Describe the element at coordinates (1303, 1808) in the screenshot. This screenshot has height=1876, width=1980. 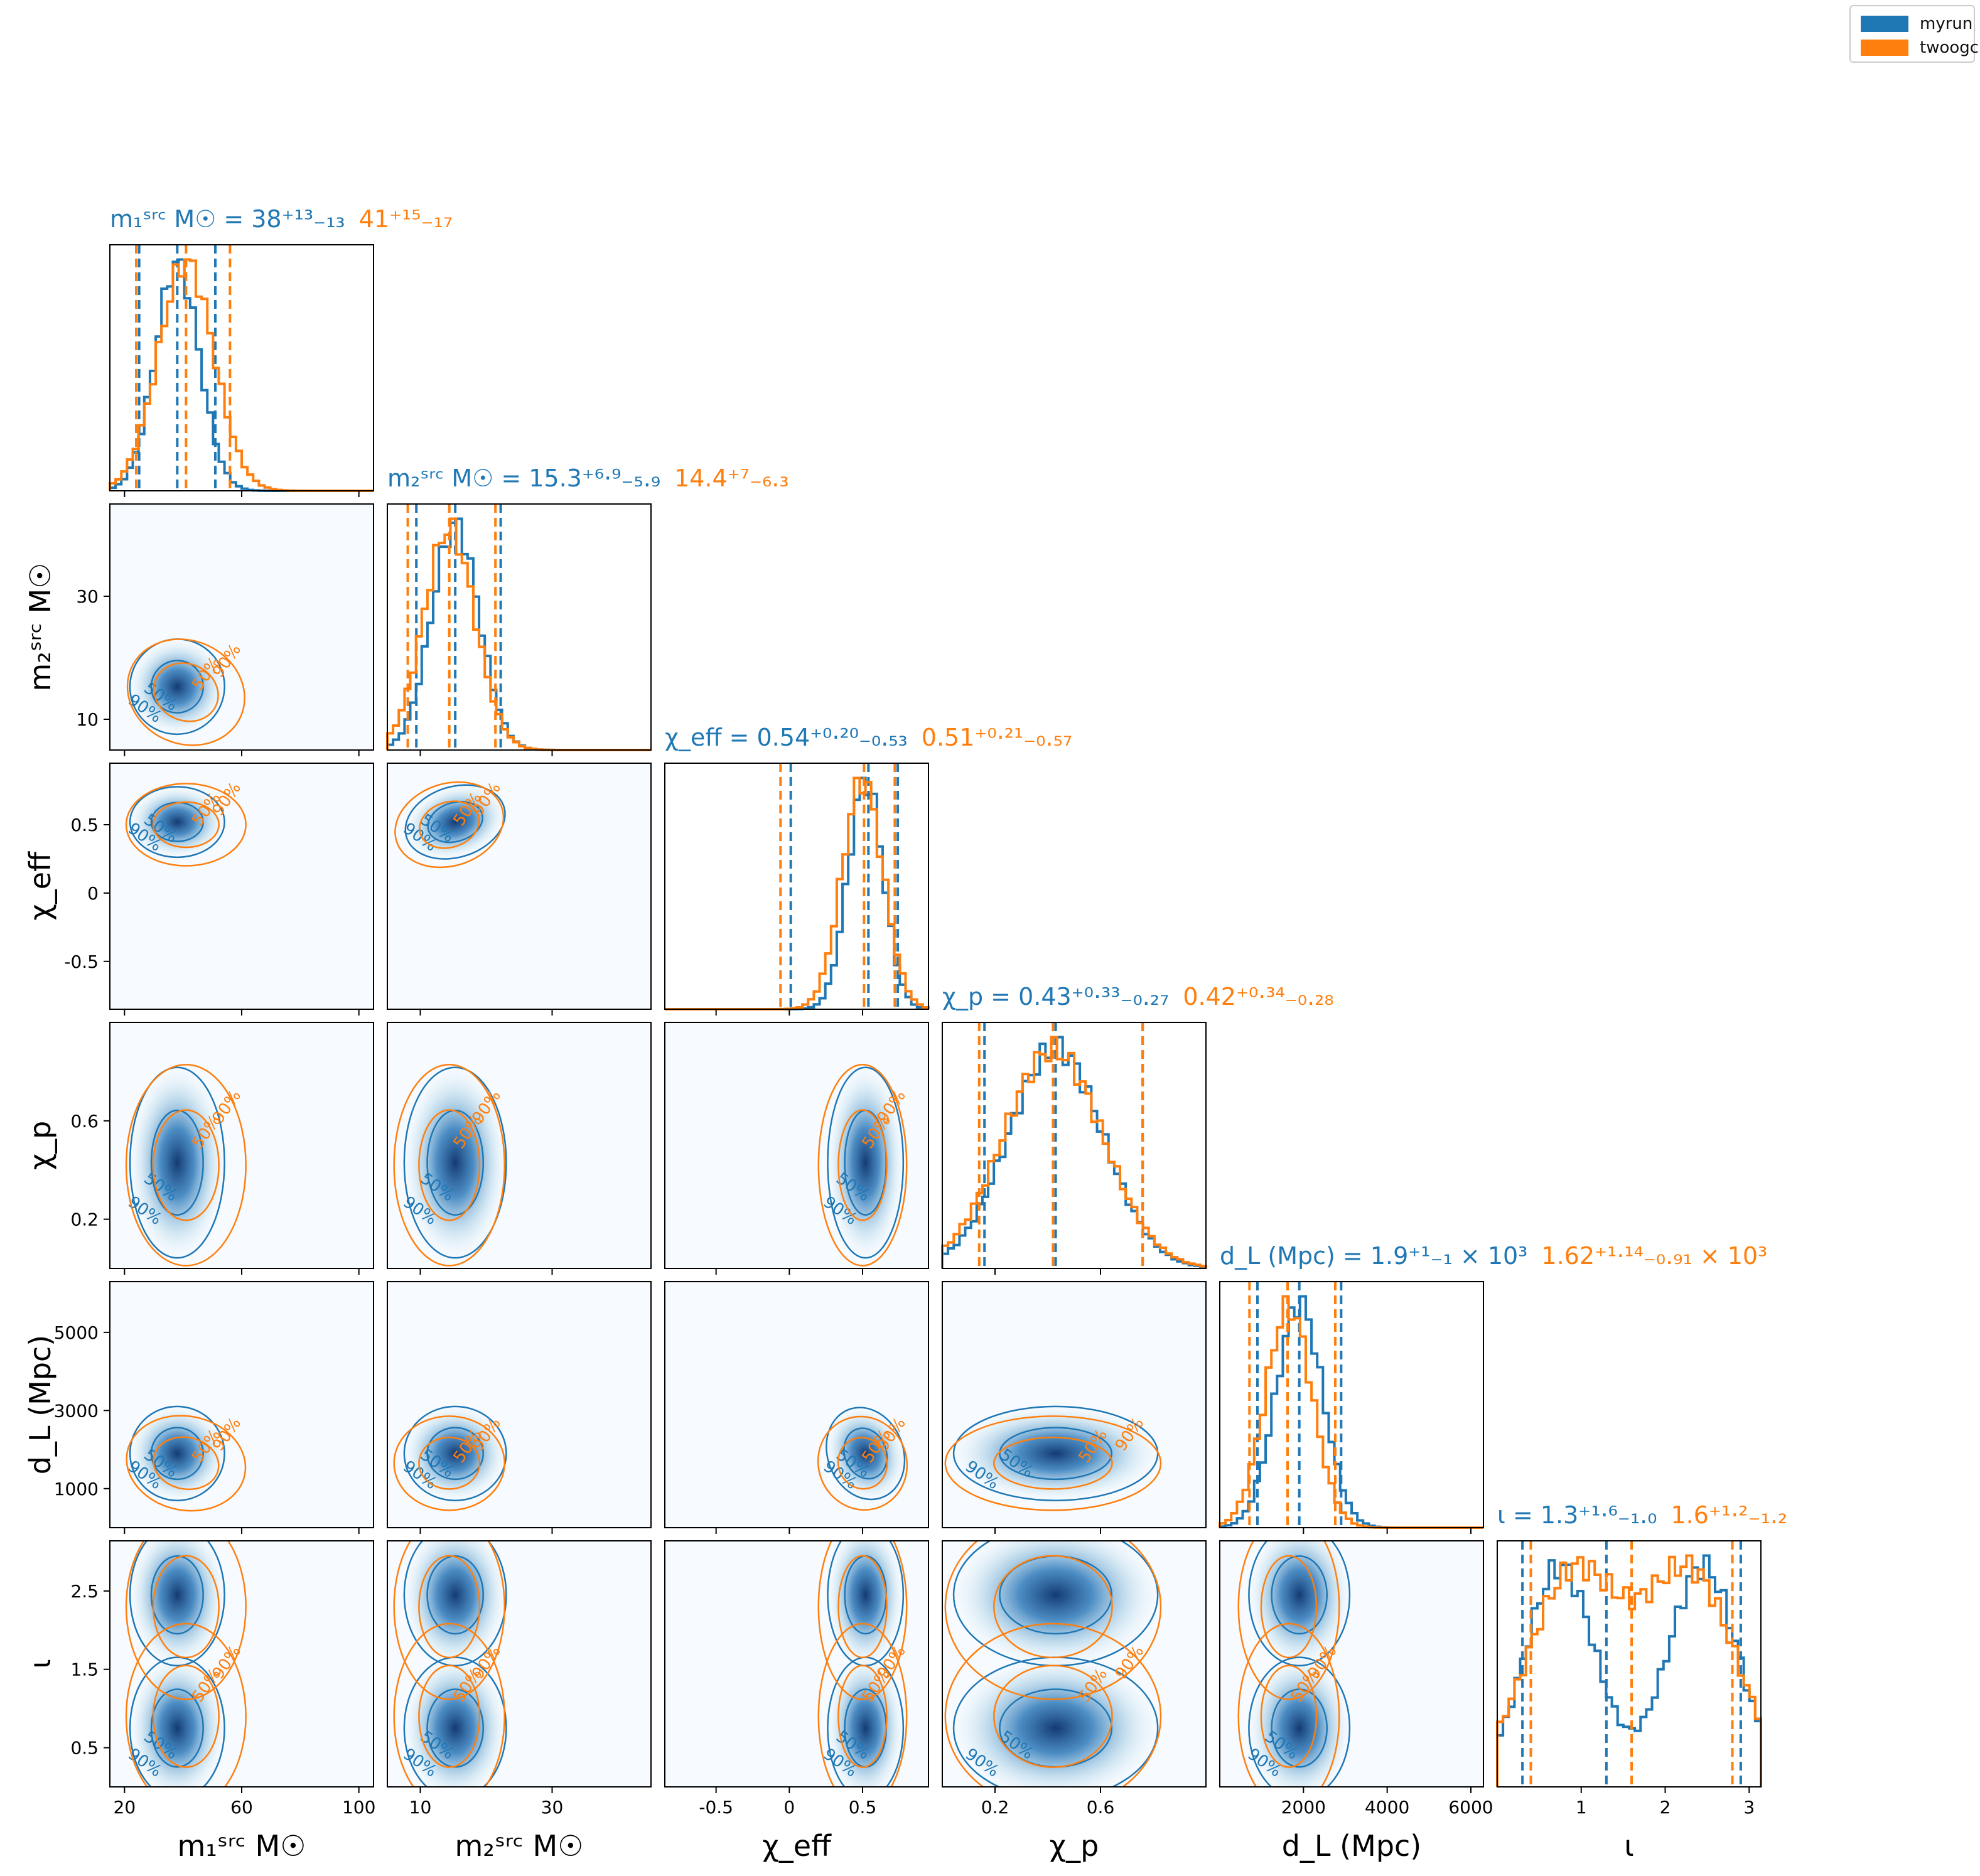
I see `x-tick-label-d_L-0: 2000` at that location.